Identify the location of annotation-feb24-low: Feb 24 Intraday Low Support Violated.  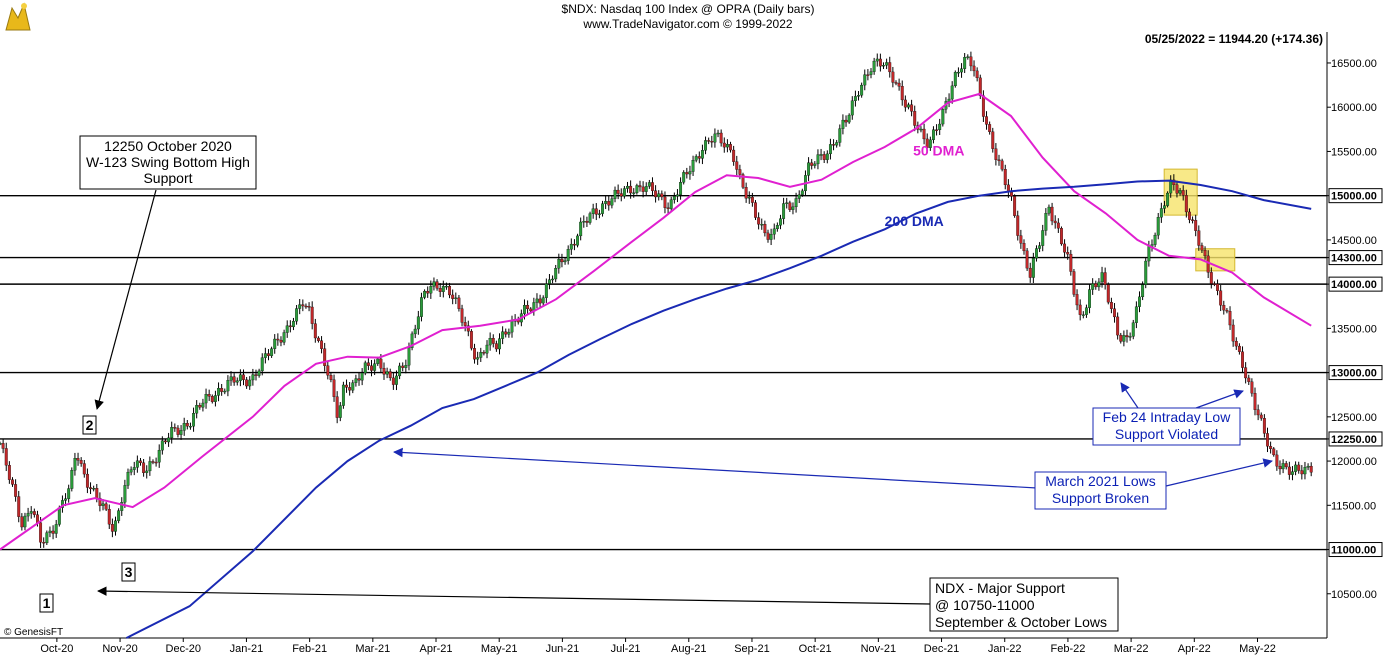
(1166, 426).